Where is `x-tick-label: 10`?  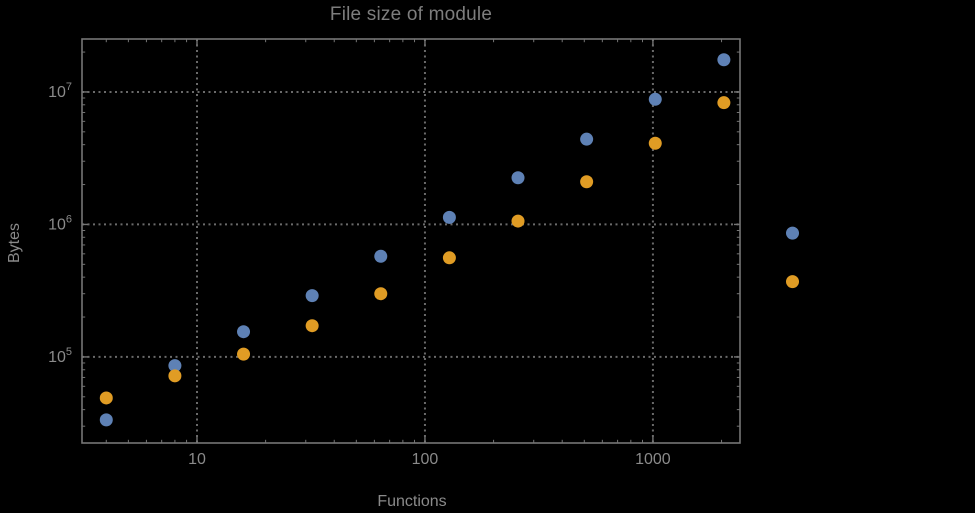 x-tick-label: 10 is located at coordinates (197, 459).